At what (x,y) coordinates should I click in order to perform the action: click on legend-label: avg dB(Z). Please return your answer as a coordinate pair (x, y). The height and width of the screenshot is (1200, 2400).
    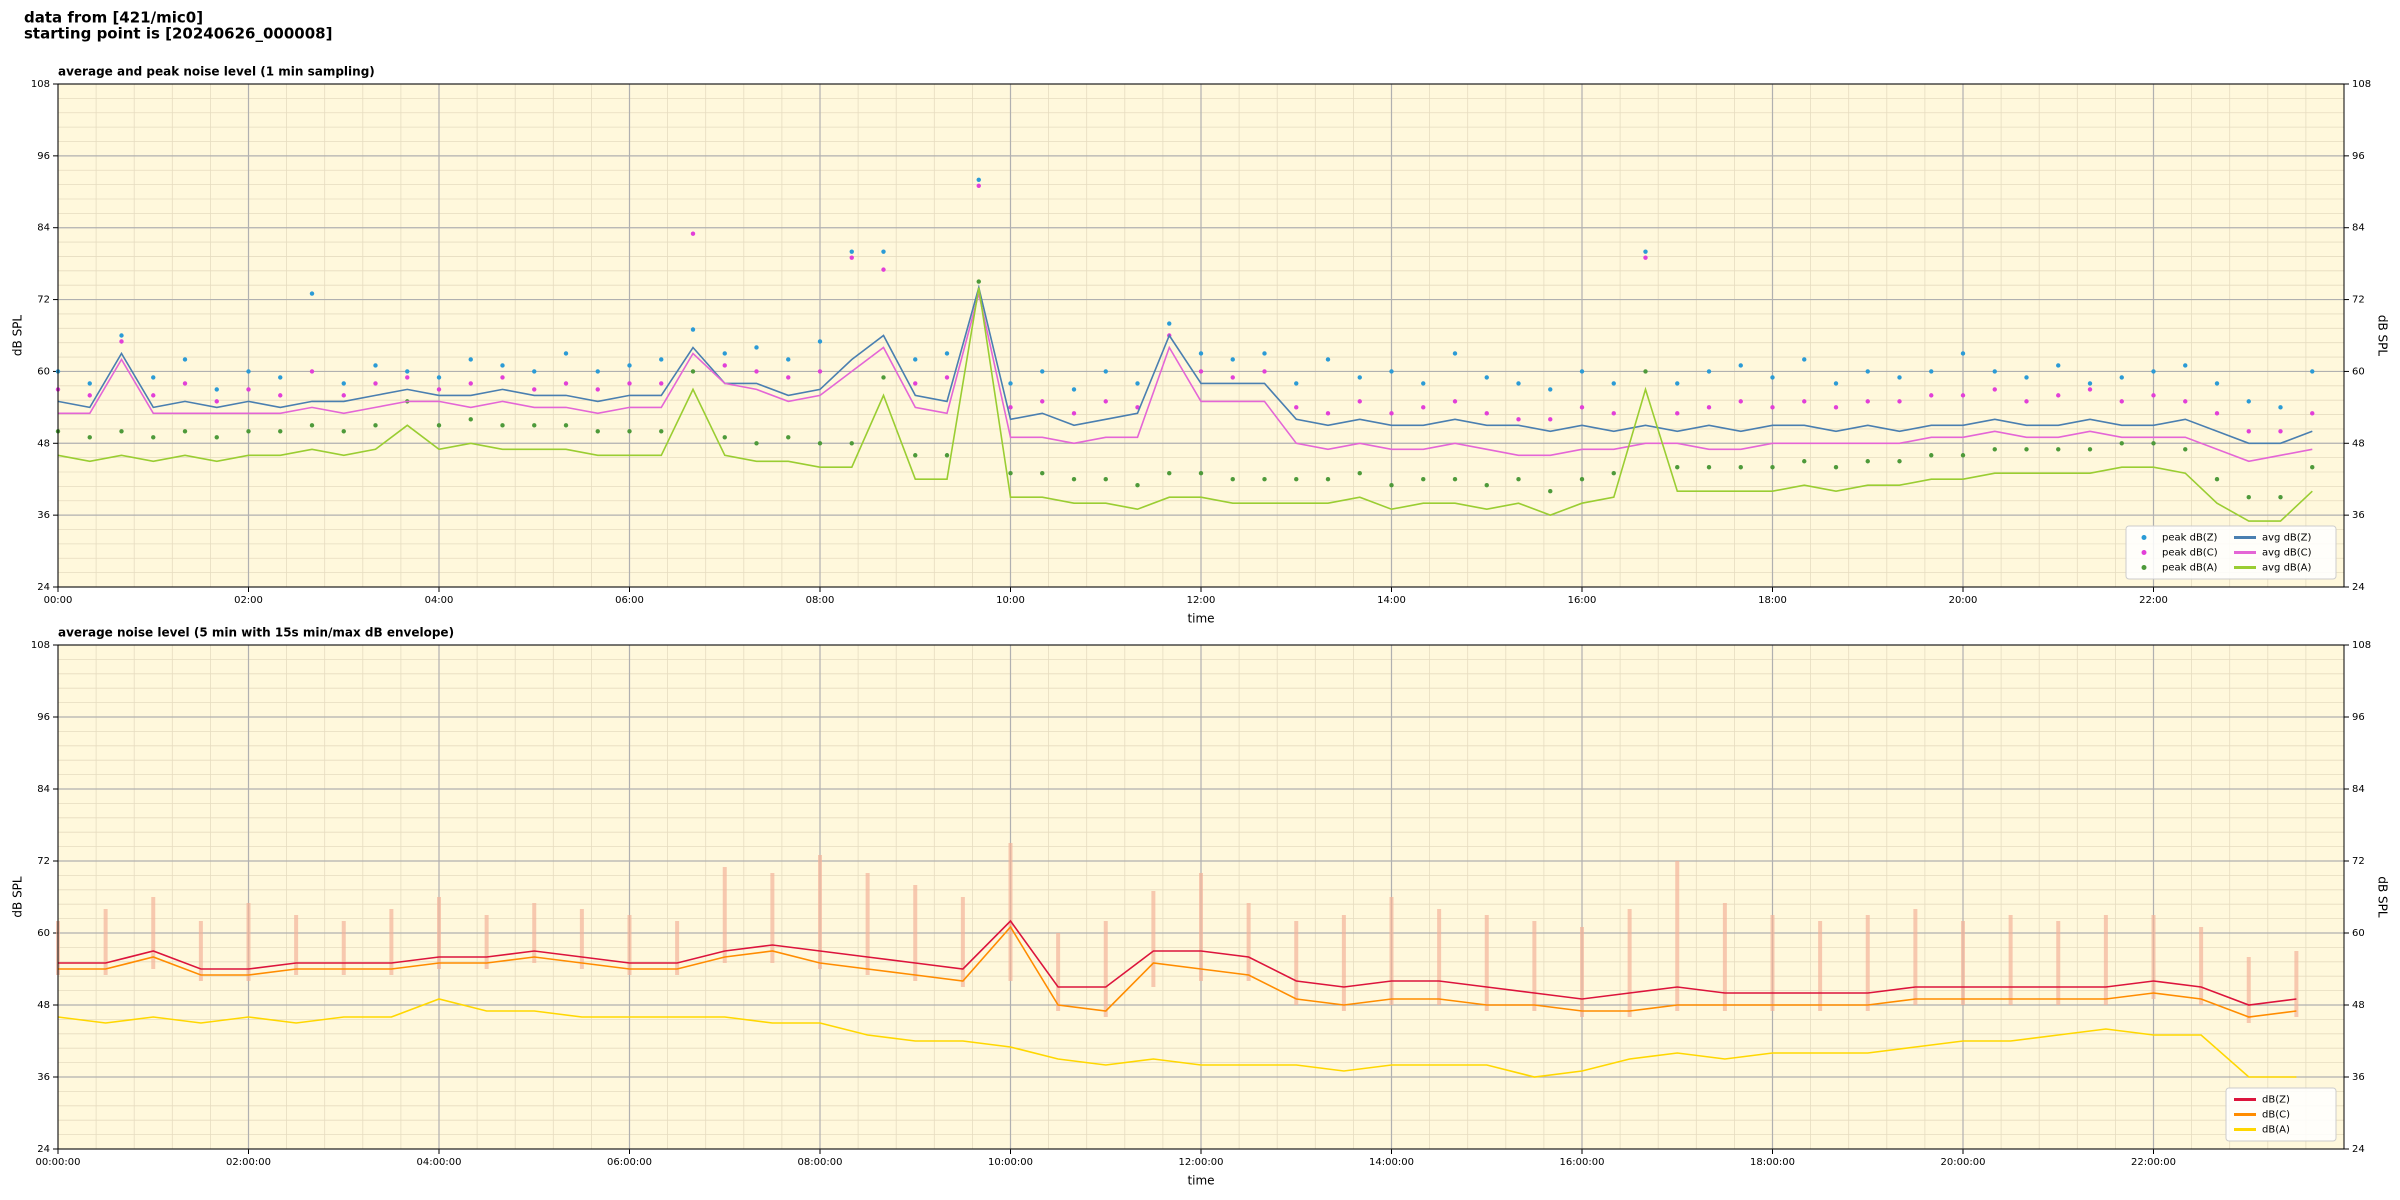
    Looking at the image, I should click on (2287, 538).